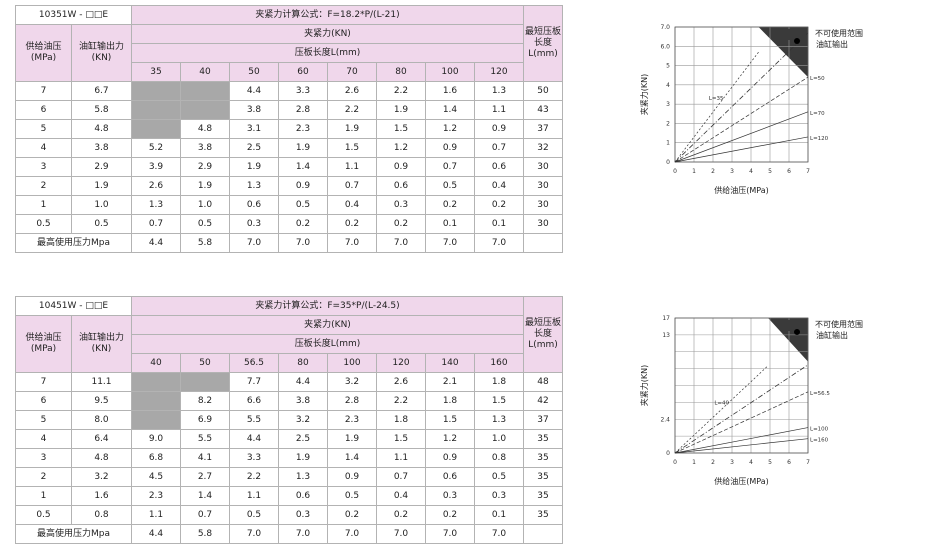 The image size is (950, 544). I want to click on force-cell: 1.1, so click(401, 458).